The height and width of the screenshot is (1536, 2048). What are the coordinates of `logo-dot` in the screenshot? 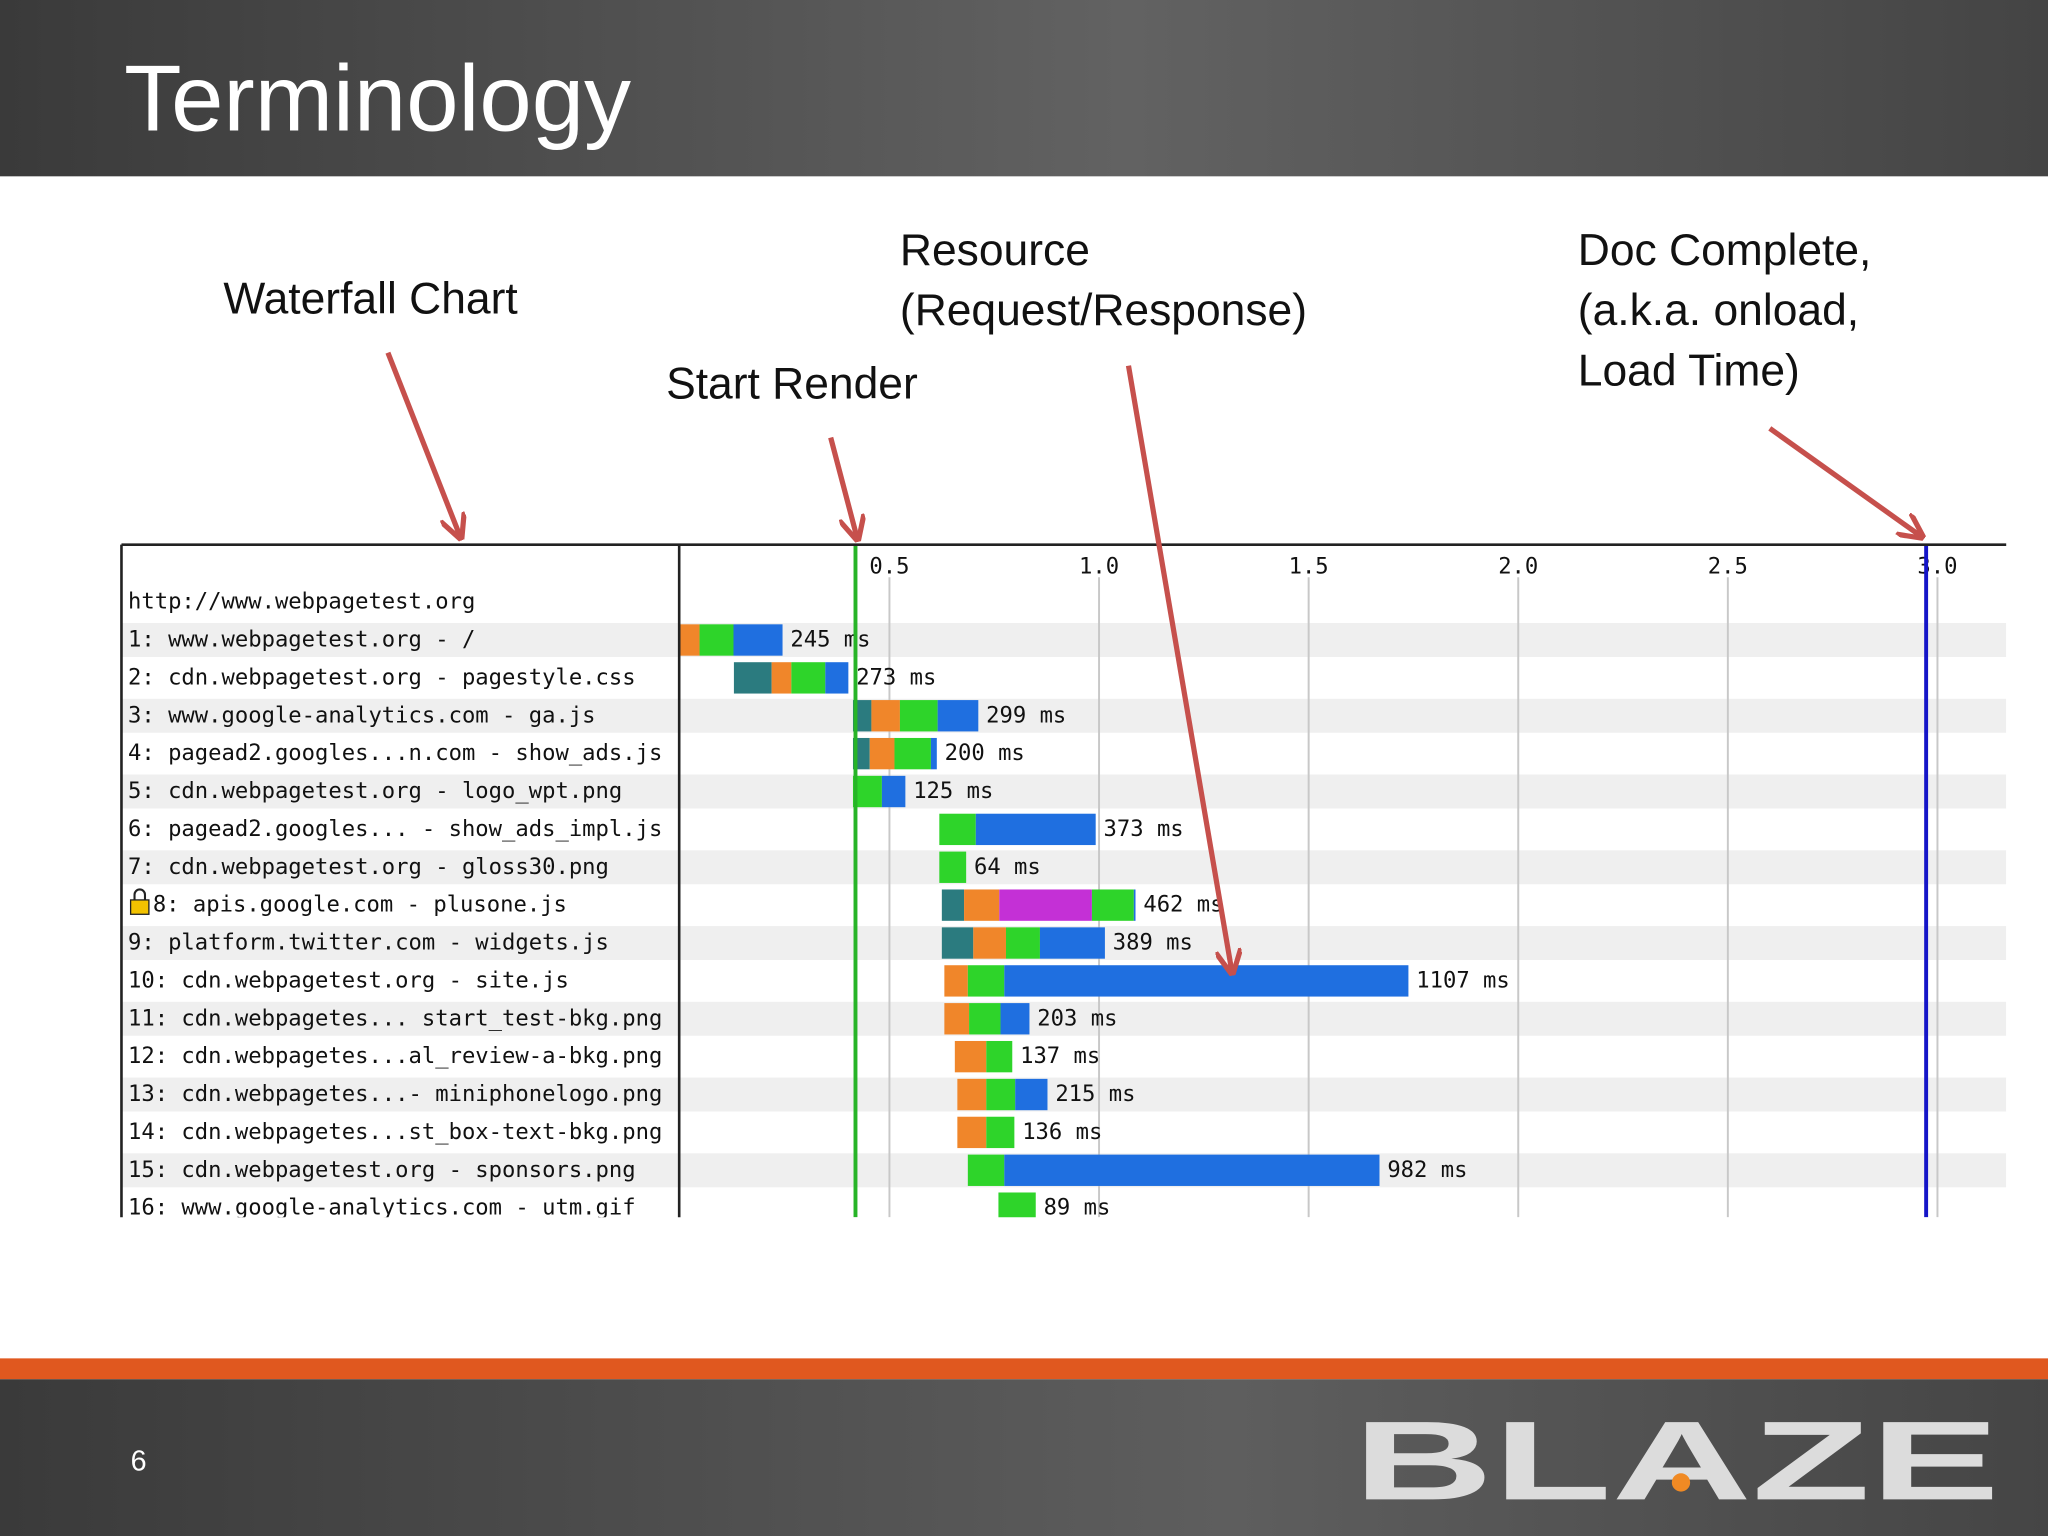 It's located at (1681, 1482).